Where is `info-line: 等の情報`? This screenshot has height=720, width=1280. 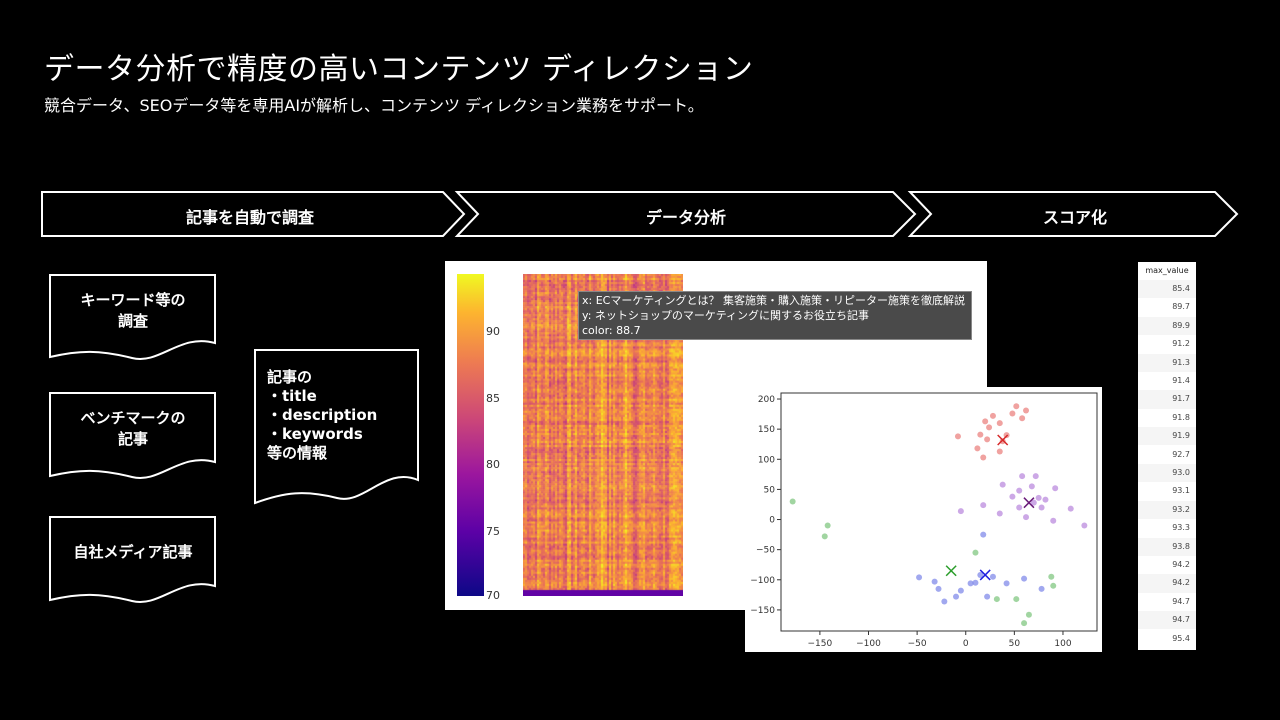 info-line: 等の情報 is located at coordinates (297, 453).